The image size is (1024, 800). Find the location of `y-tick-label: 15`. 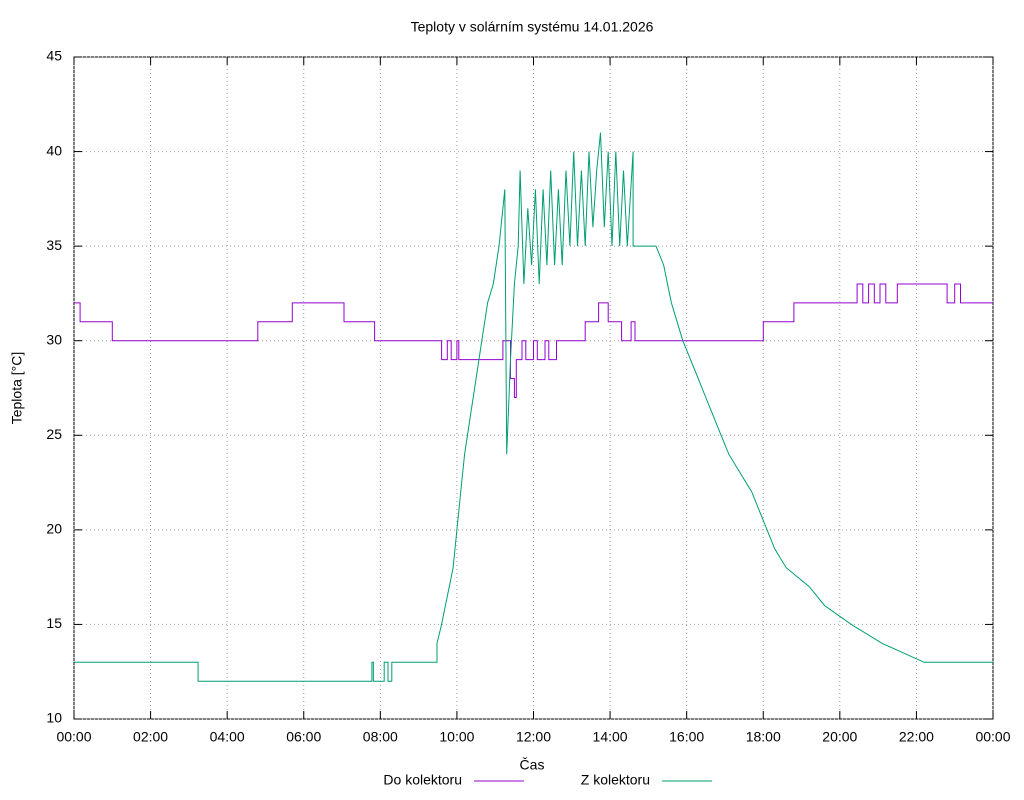

y-tick-label: 15 is located at coordinates (54, 623).